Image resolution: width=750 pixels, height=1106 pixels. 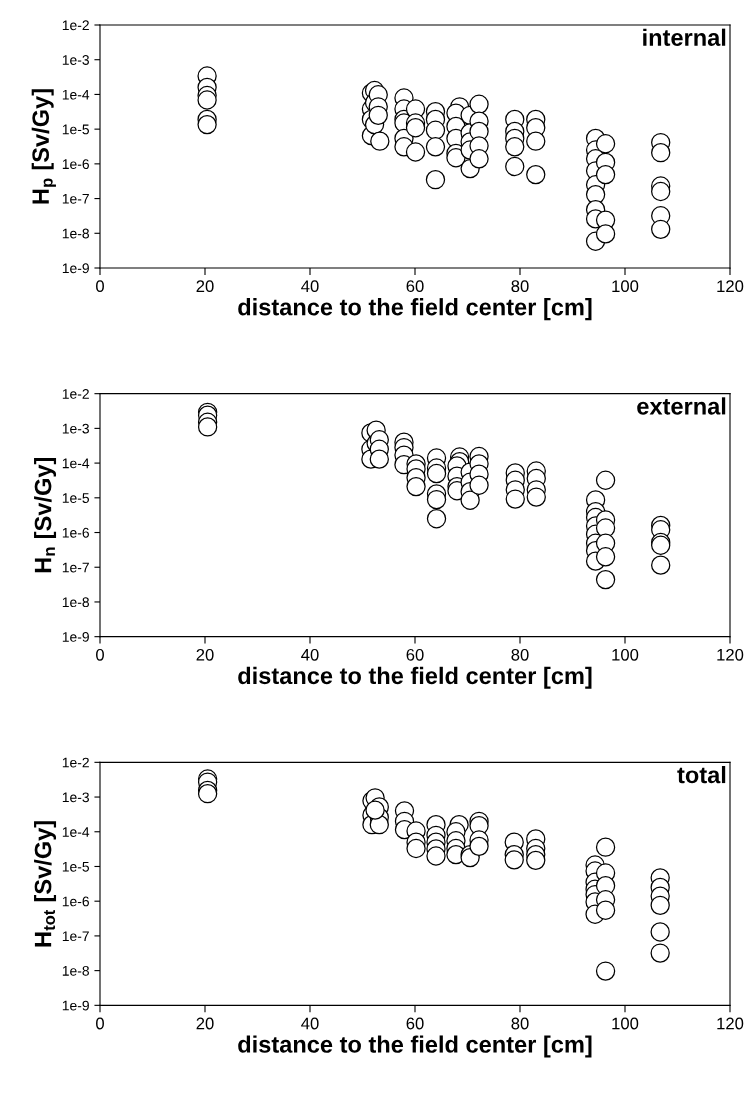 What do you see at coordinates (681, 406) in the screenshot?
I see `annotation: external` at bounding box center [681, 406].